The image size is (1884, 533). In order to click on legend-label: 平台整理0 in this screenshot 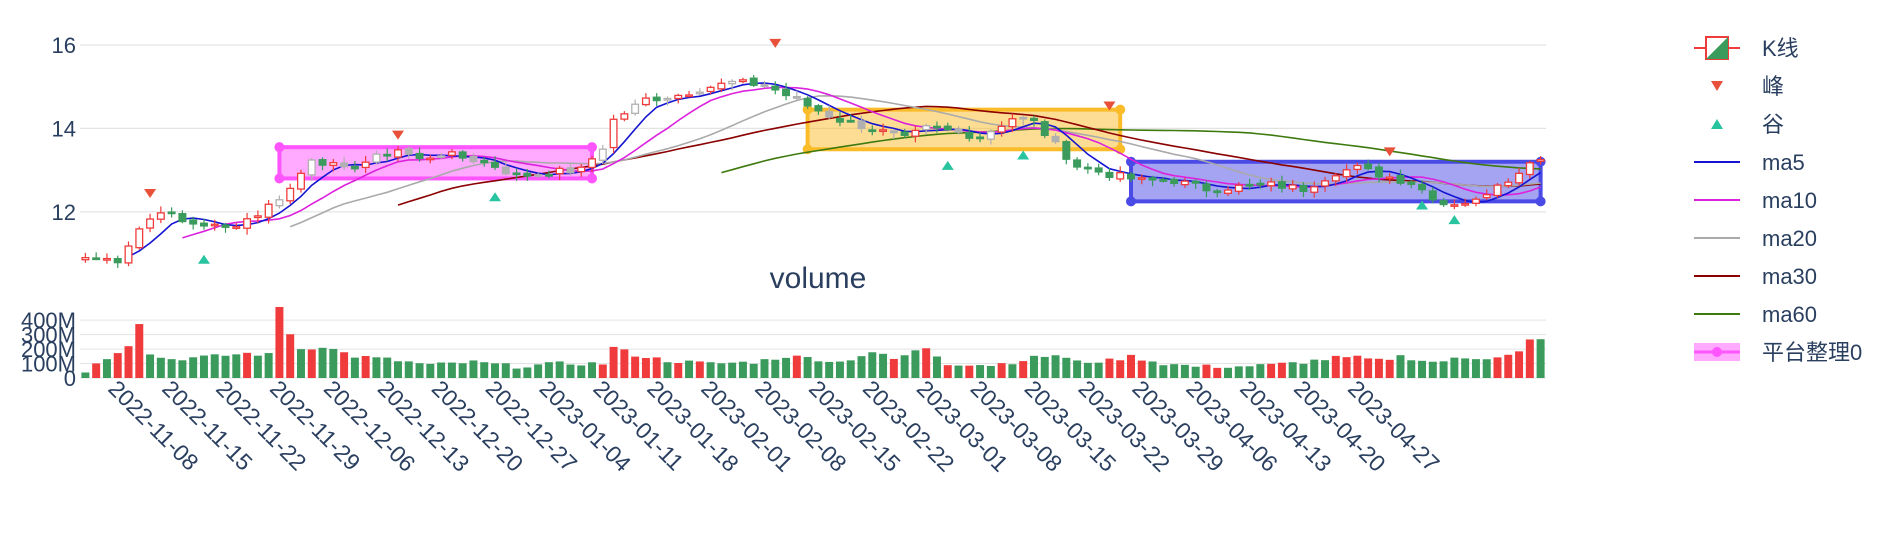, I will do `click(1812, 352)`.